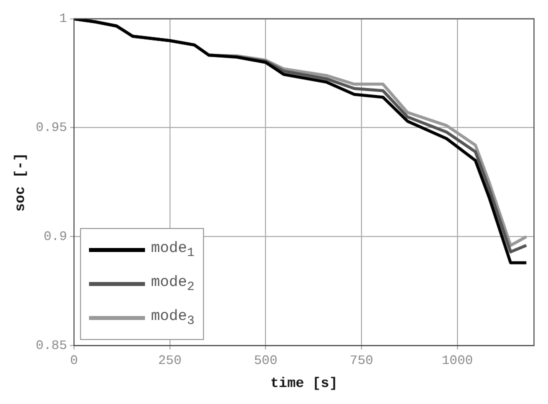 The image size is (548, 404). What do you see at coordinates (63, 18) in the screenshot?
I see `y-tick-label: 1` at bounding box center [63, 18].